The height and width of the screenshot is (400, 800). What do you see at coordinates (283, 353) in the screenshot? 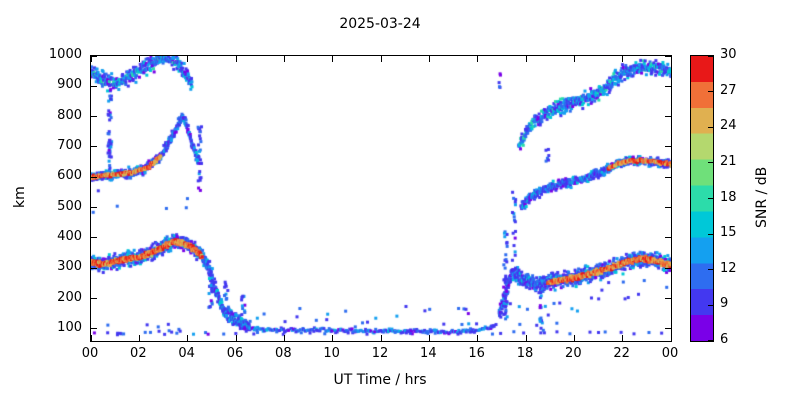
I see `x-tick-label: 08` at bounding box center [283, 353].